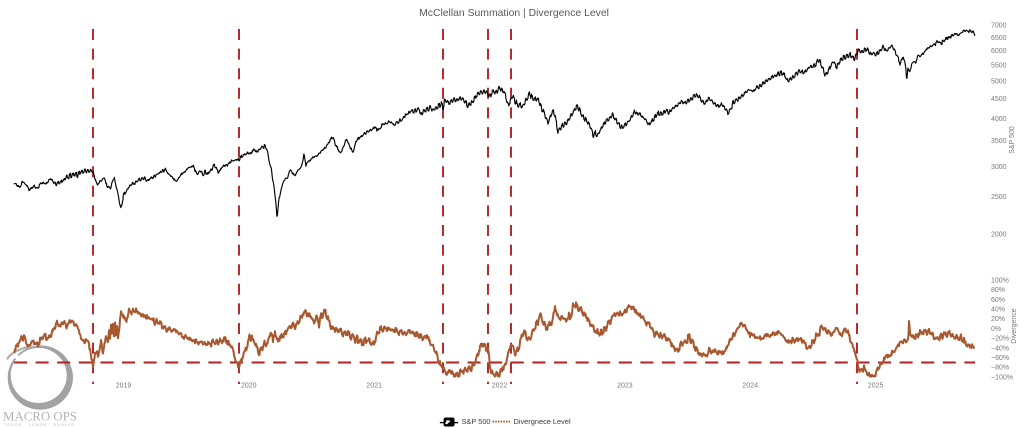  What do you see at coordinates (750, 386) in the screenshot?
I see `svg-text: 2024` at bounding box center [750, 386].